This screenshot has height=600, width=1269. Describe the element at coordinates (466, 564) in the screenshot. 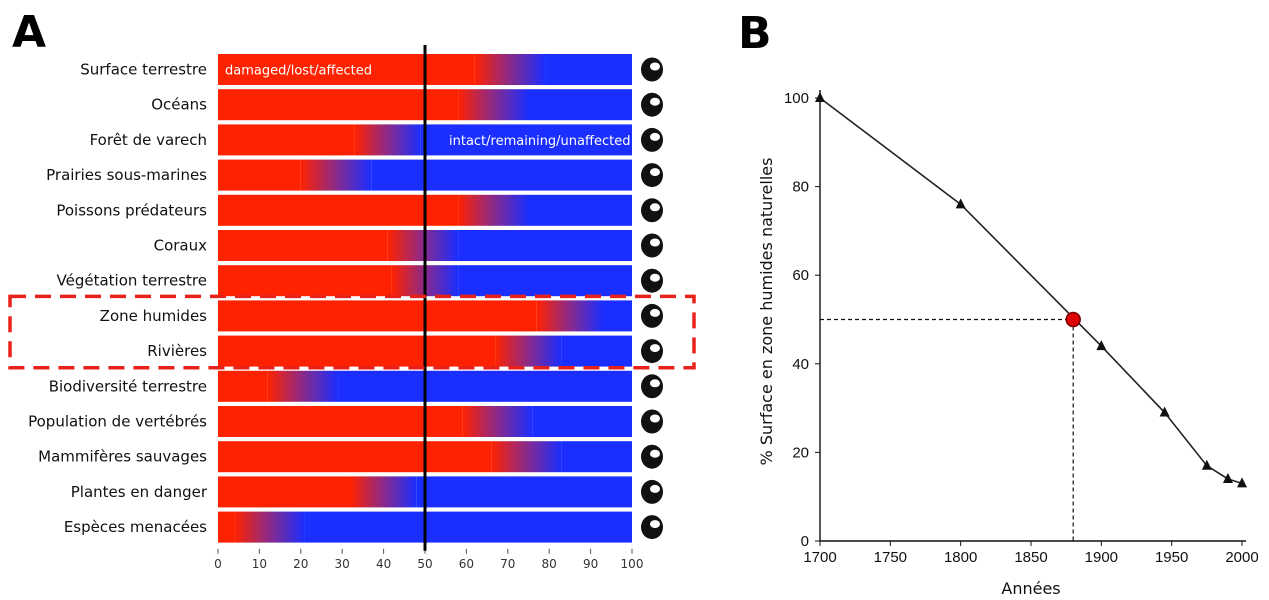

I see `x-tick-label-a: 60` at that location.